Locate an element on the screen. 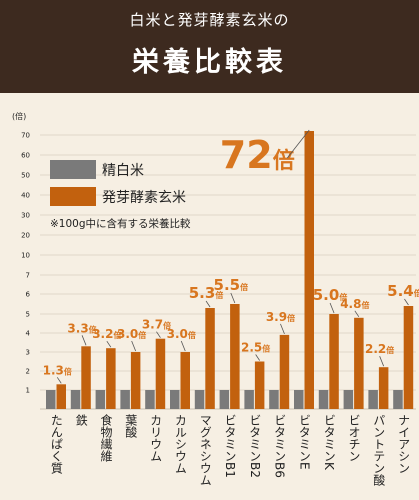 This screenshot has width=419, height=500. category-label: マグネシウム is located at coordinates (205, 450).